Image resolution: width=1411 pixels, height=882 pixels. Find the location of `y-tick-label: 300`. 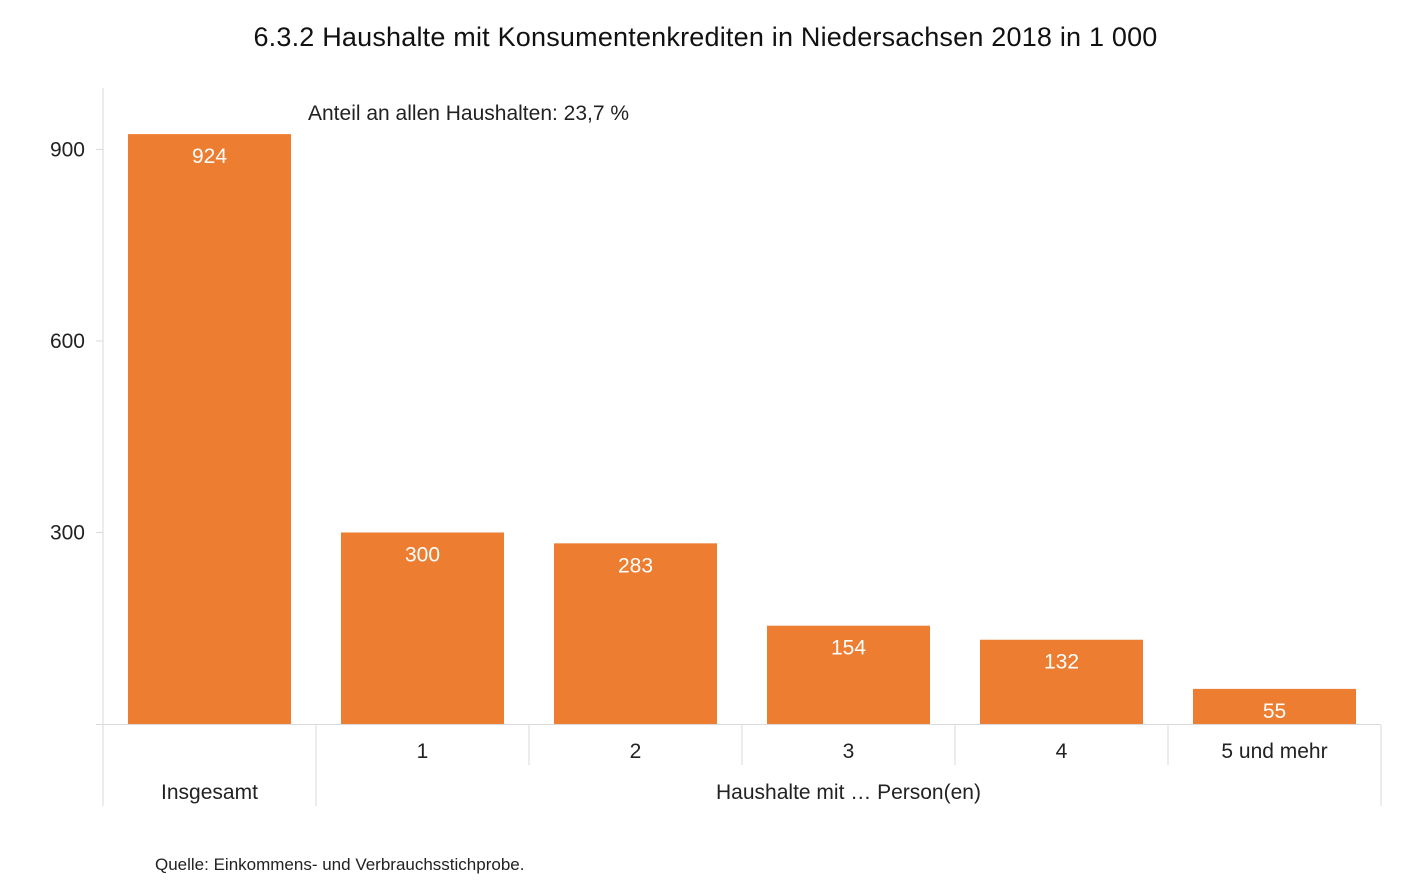

y-tick-label: 300 is located at coordinates (67, 532).